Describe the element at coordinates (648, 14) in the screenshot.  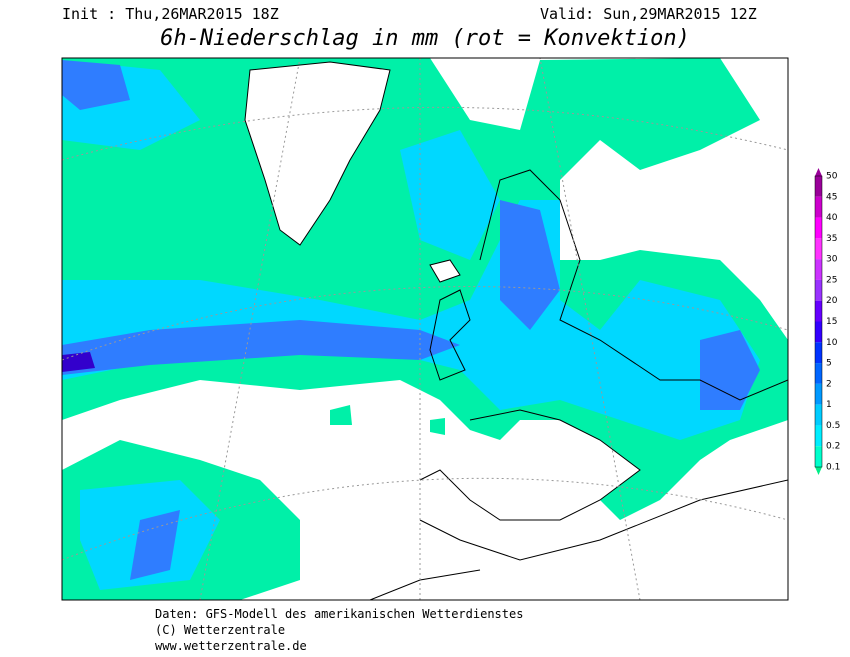
I see `valid-time: Valid: Sun,29MAR2015 12Z` at that location.